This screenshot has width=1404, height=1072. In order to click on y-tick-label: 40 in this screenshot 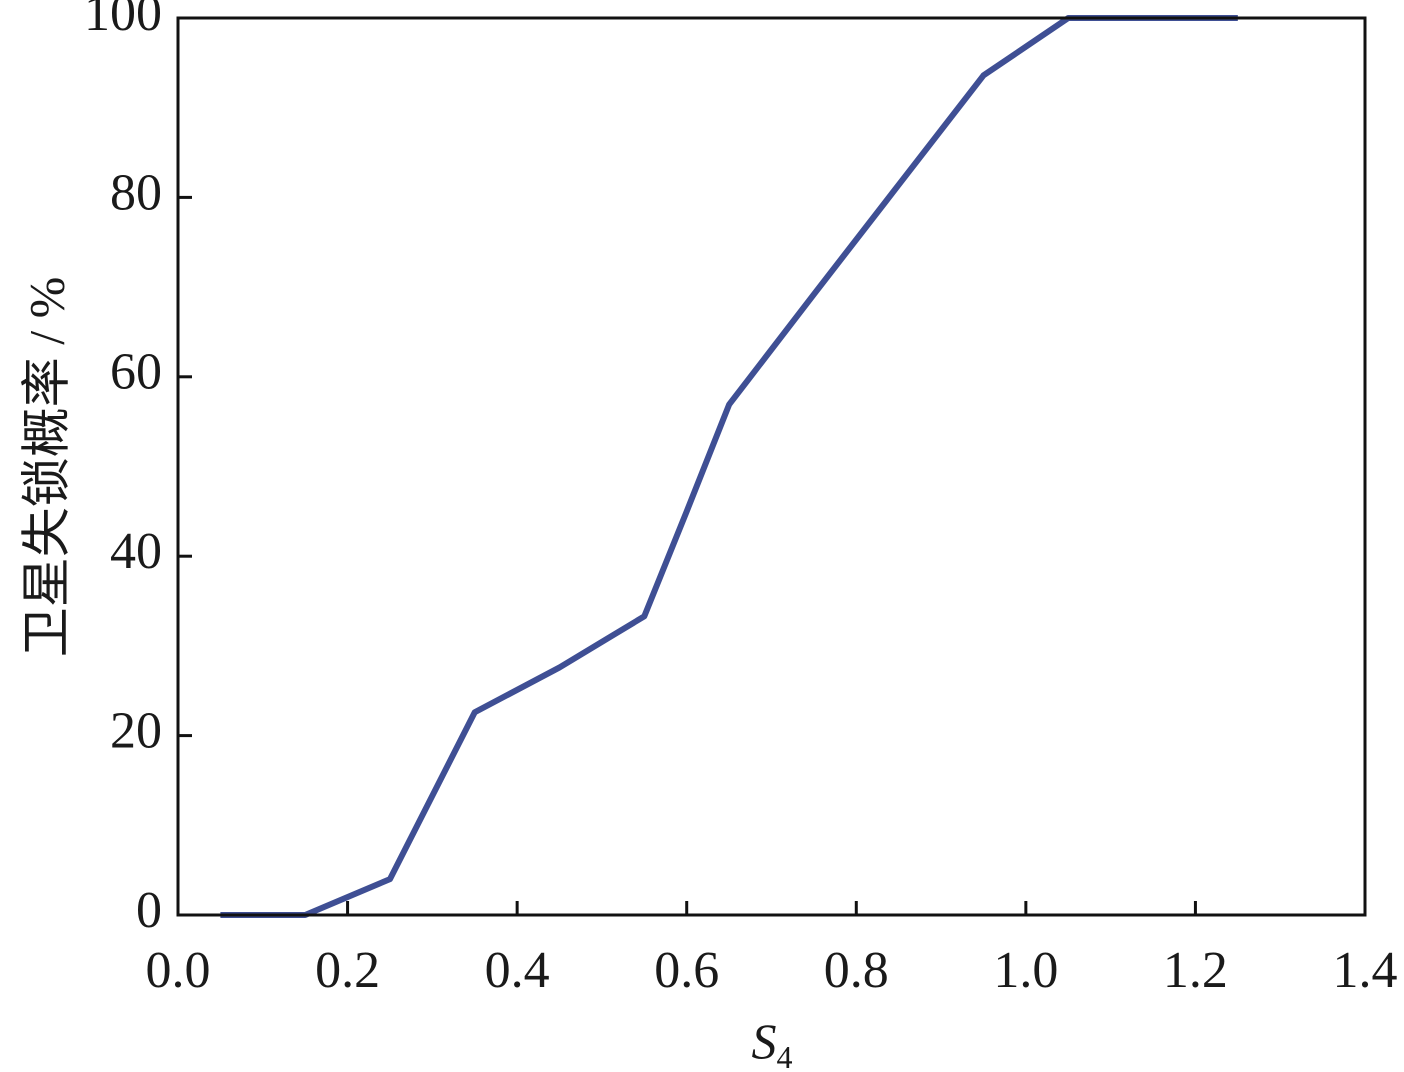, I will do `click(136, 551)`.